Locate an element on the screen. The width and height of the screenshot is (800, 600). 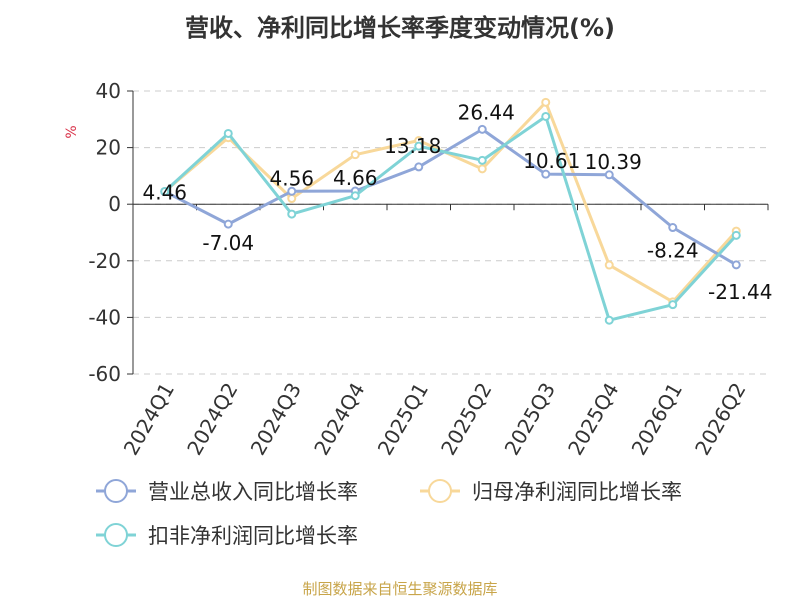
y-tick-label: -60 is located at coordinates (104, 374).